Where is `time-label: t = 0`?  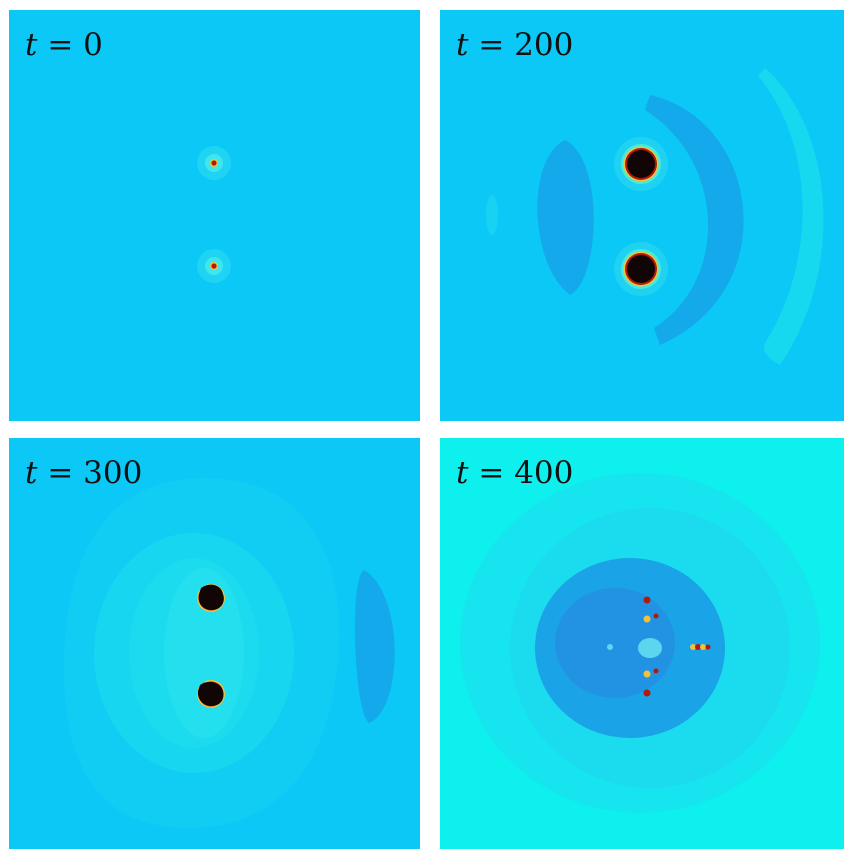
time-label: t = 0 is located at coordinates (64, 45).